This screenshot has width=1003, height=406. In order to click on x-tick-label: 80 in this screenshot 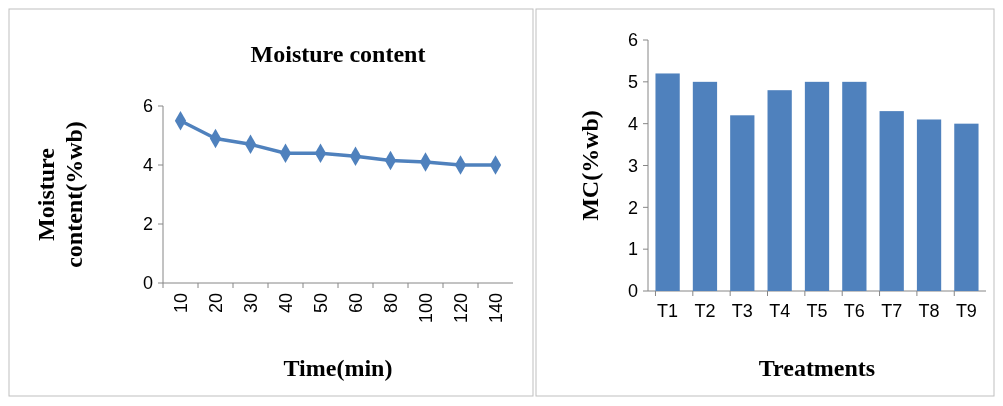, I will do `click(390, 303)`.